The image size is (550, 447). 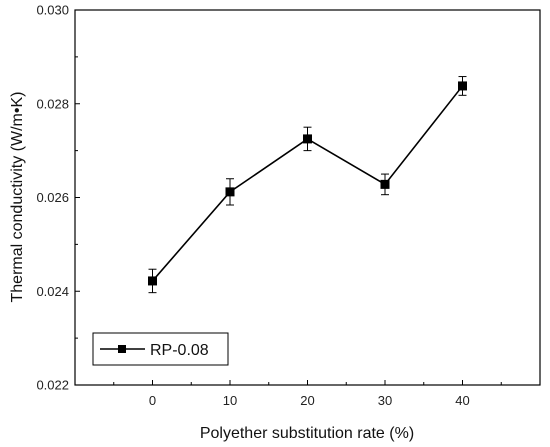 What do you see at coordinates (179, 350) in the screenshot?
I see `legend-label-rp-0-08: RP-0.08` at bounding box center [179, 350].